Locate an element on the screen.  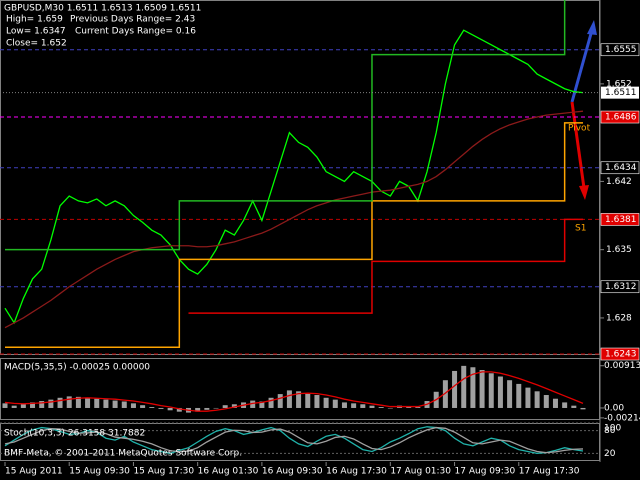
level-label: 1.6434 is located at coordinates (621, 168).